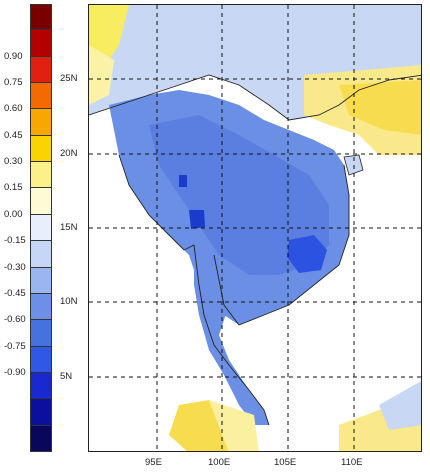 The height and width of the screenshot is (472, 430). I want to click on colorbar-tick-label: 0.30, so click(13, 162).